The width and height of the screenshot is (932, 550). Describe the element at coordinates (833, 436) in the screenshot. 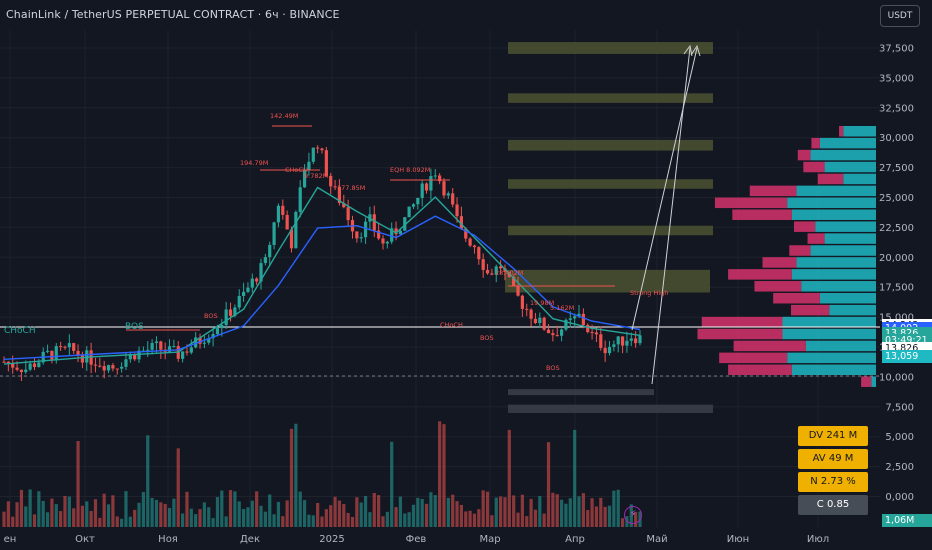

I see `stat-box: DV 241 M` at that location.